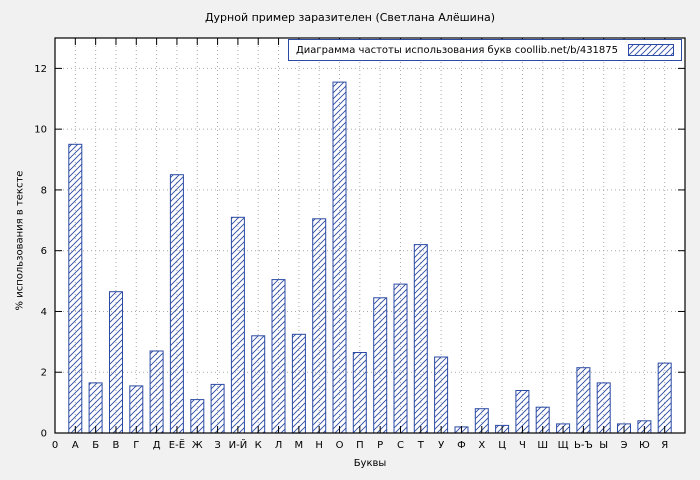 The width and height of the screenshot is (700, 480). What do you see at coordinates (238, 444) in the screenshot?
I see `x-tick-label: И-Й` at bounding box center [238, 444].